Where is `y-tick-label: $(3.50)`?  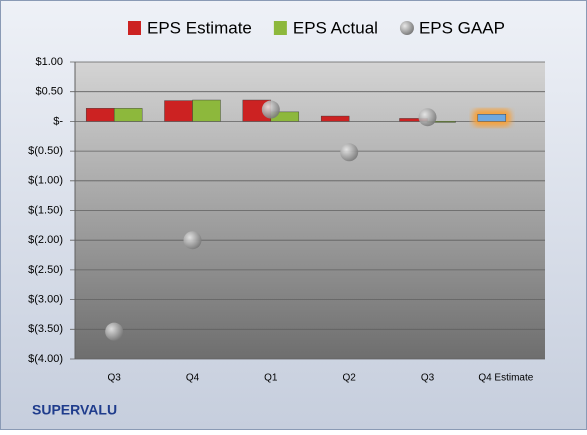
y-tick-label: $(3.50) is located at coordinates (45, 329).